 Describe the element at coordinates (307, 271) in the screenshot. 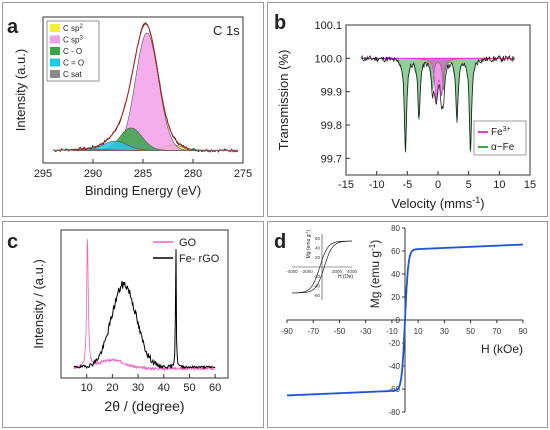

I see `inset-x-tick-label: -2000` at that location.